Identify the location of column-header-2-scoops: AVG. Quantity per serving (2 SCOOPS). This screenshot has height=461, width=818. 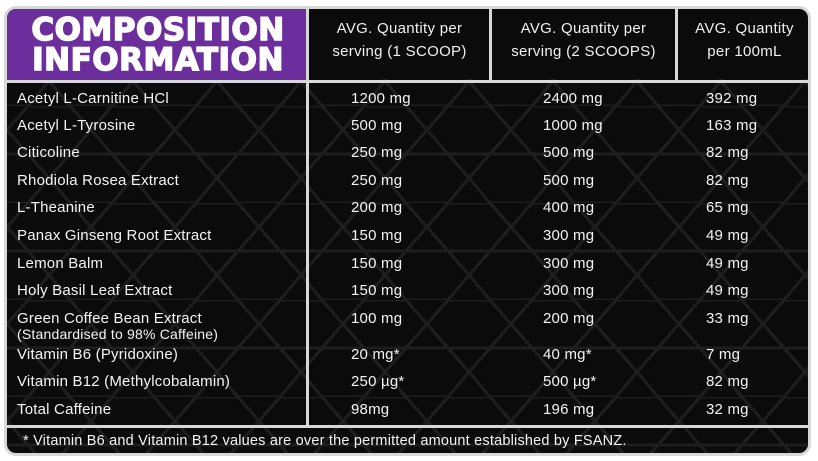
(583, 40).